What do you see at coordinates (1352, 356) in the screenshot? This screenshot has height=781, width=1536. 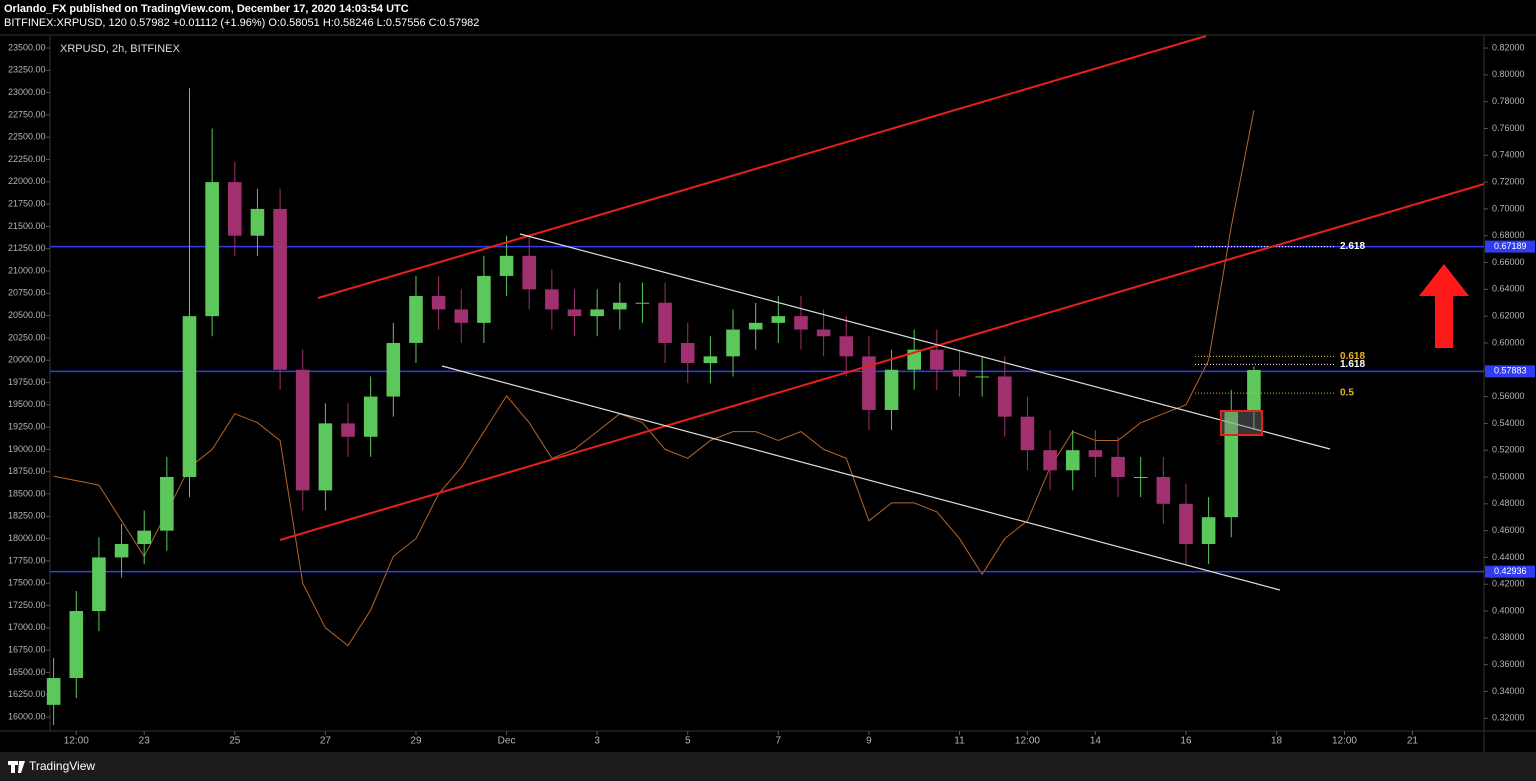 I see `fib-label: 0.618` at bounding box center [1352, 356].